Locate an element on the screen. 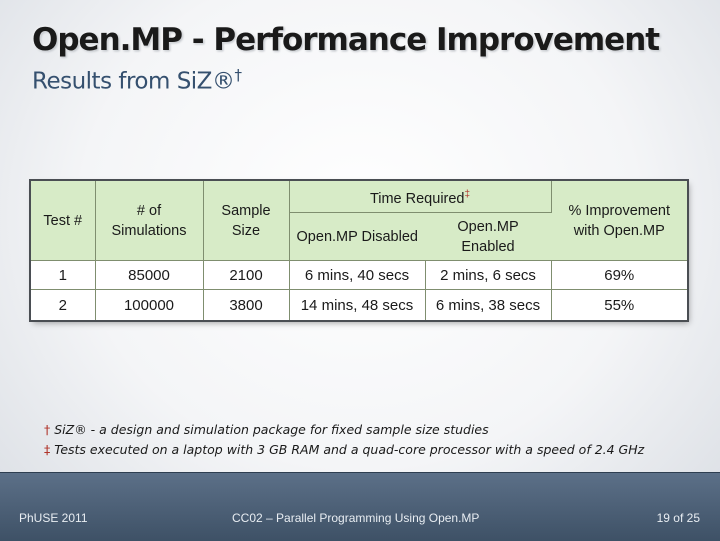 Image resolution: width=720 pixels, height=541 pixels. cell-improvement: 55% is located at coordinates (619, 304).